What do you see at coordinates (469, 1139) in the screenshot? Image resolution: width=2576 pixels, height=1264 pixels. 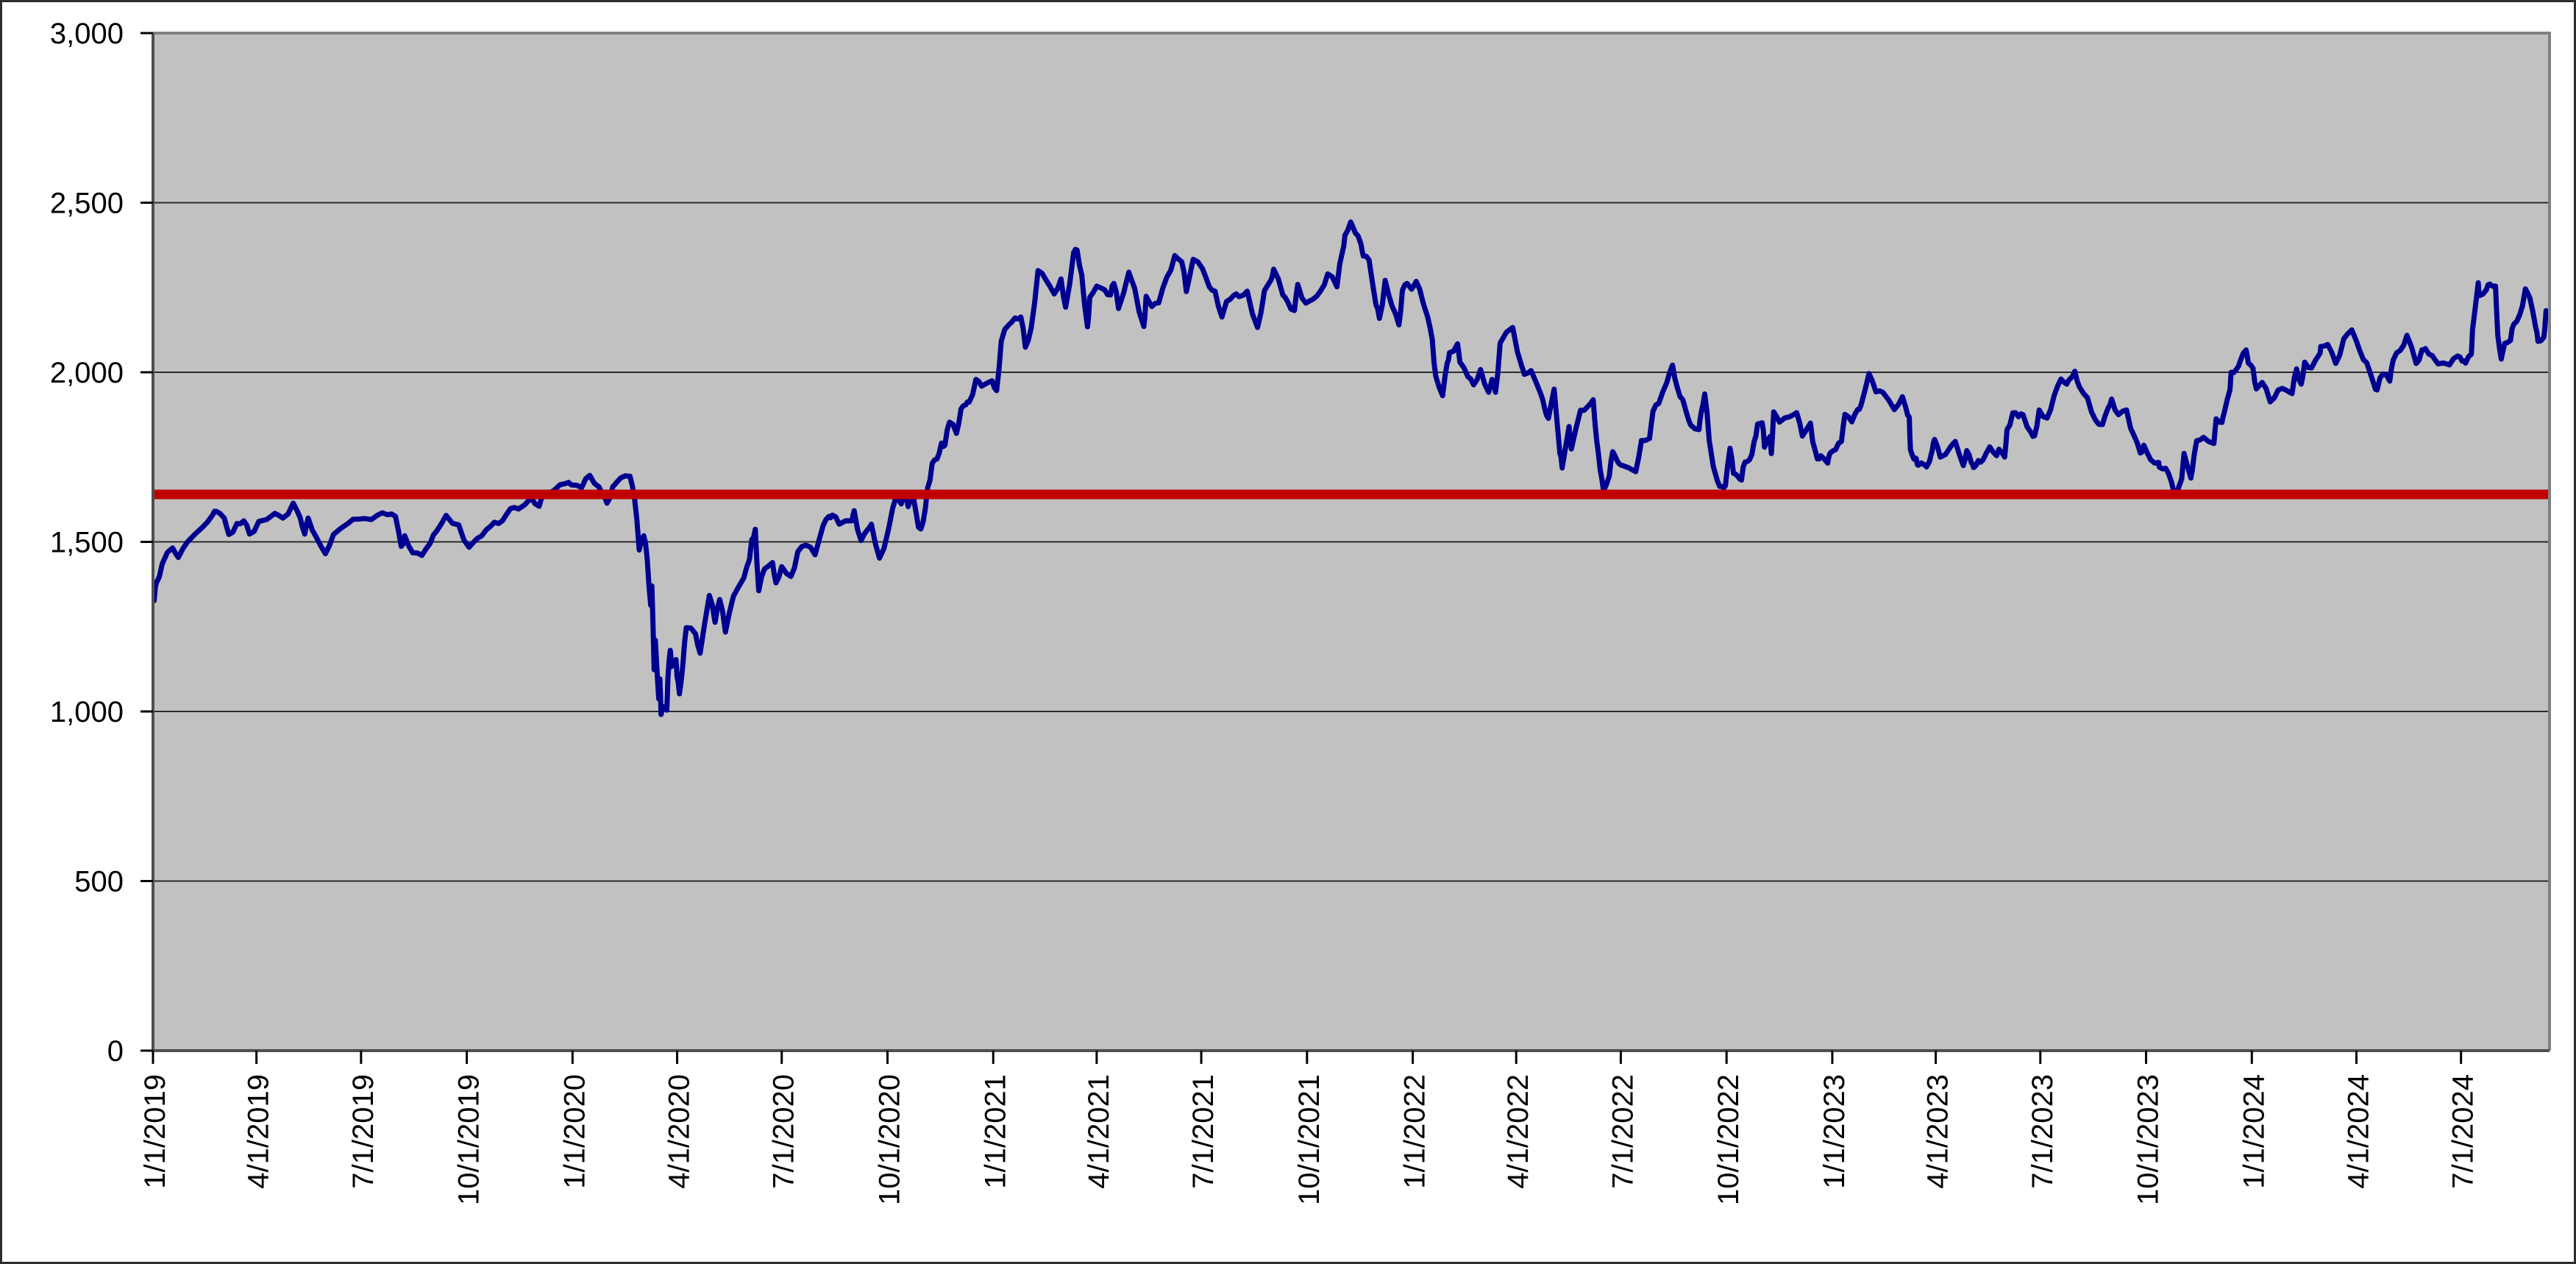 I see `x-axis-tick-label: 10/1/2019` at bounding box center [469, 1139].